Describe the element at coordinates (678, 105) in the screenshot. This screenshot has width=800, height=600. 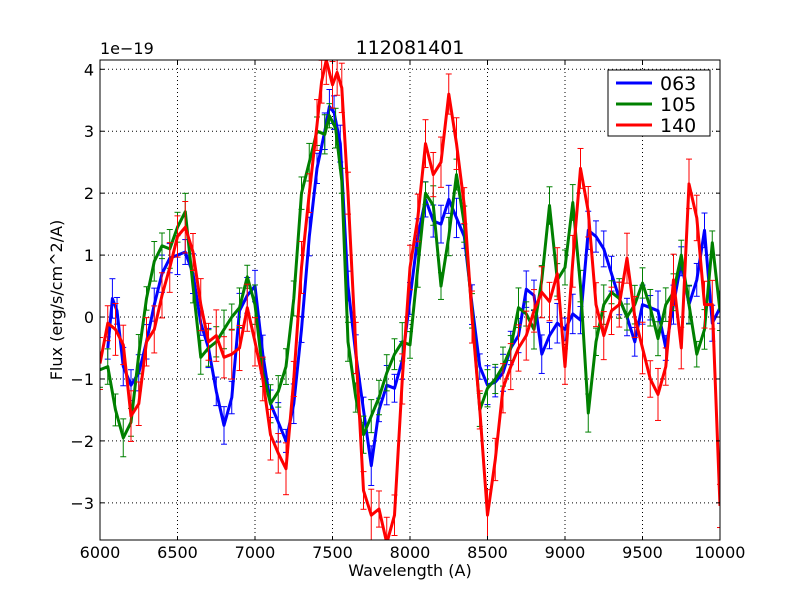
I see `legend-label-105: 105` at that location.